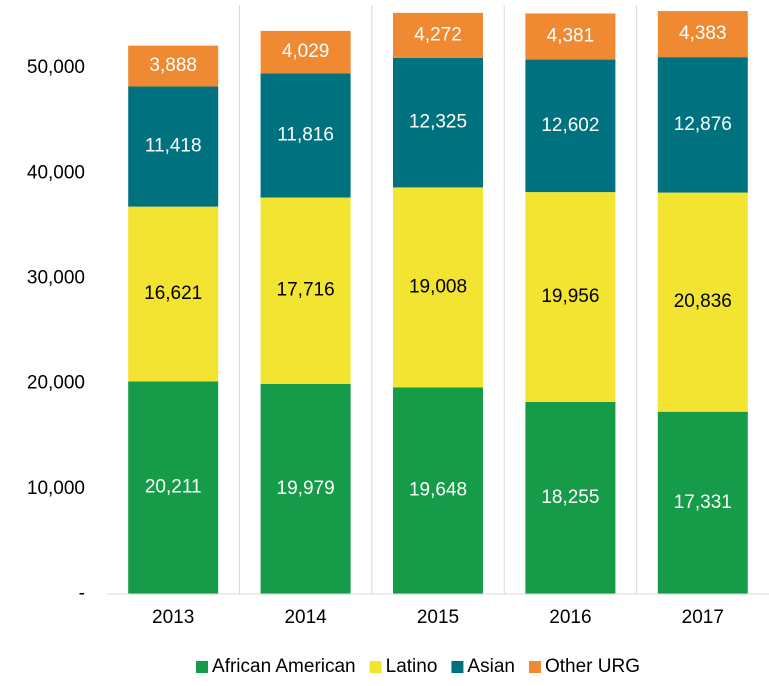  What do you see at coordinates (570, 617) in the screenshot?
I see `x-tick-label: 2016` at bounding box center [570, 617].